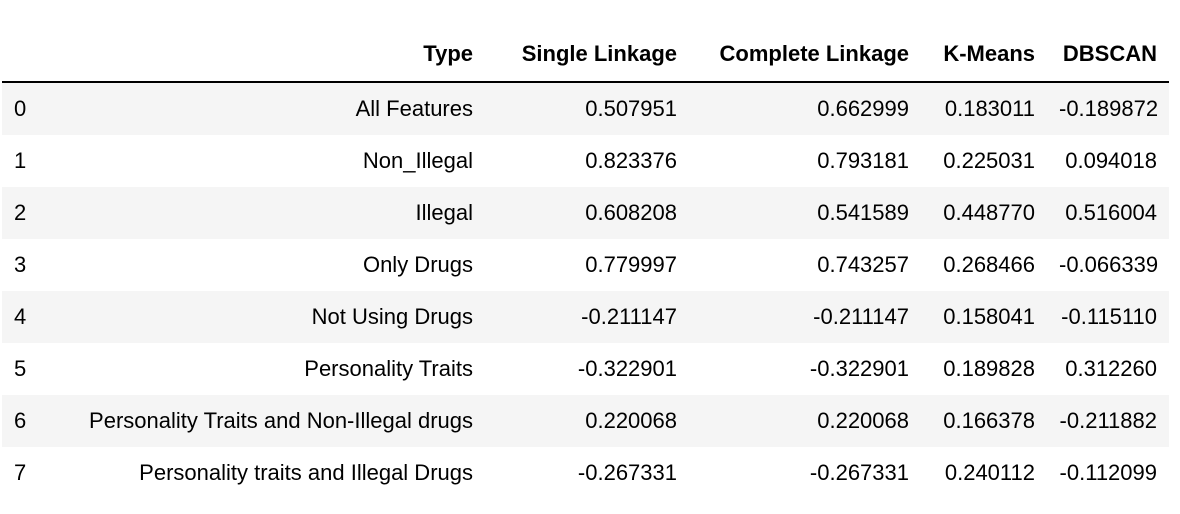  I want to click on column-header-single-linkage: Single Linkage, so click(587, 55).